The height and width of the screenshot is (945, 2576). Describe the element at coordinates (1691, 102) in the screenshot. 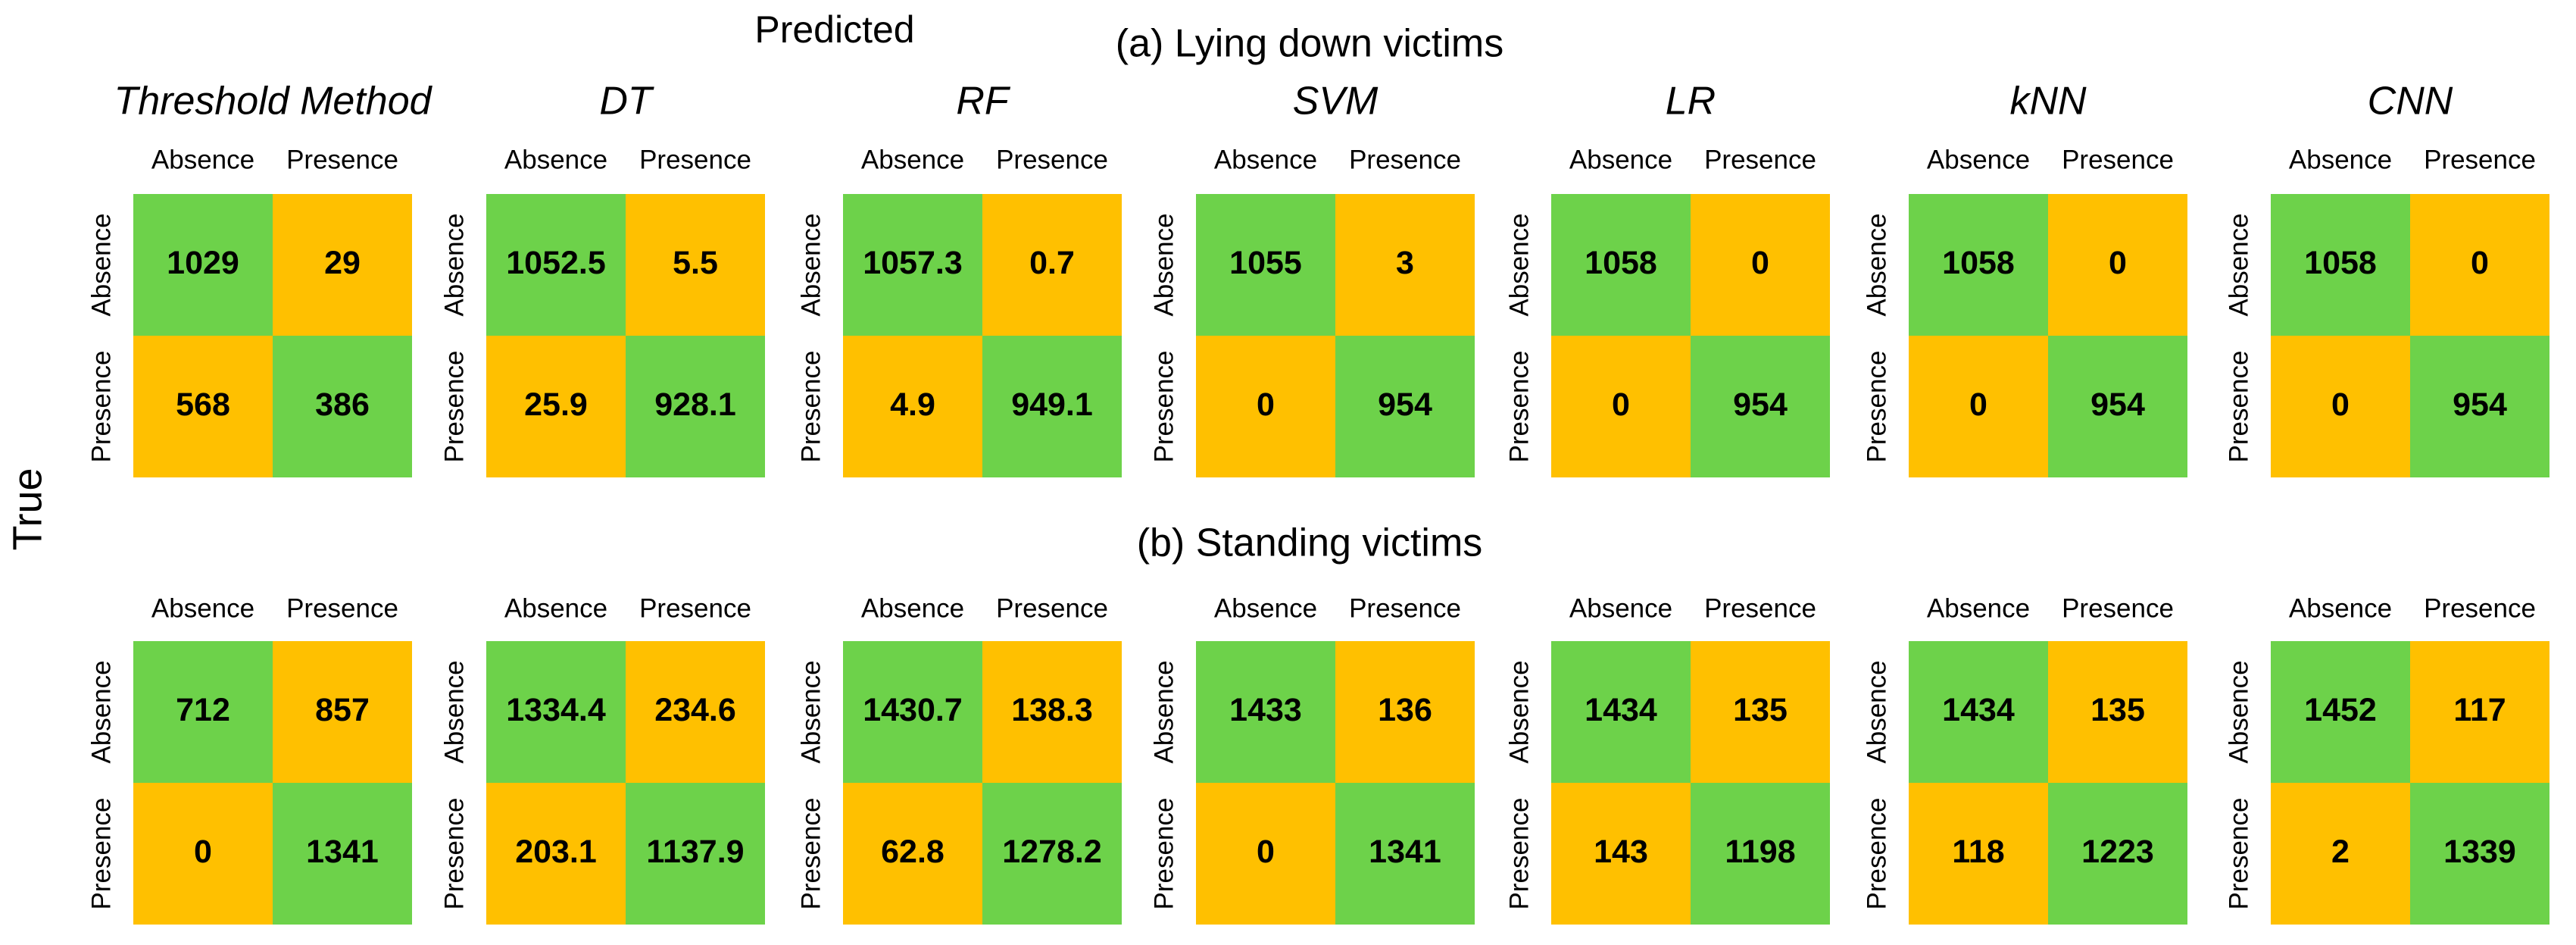

I see `method-title: LR` at that location.